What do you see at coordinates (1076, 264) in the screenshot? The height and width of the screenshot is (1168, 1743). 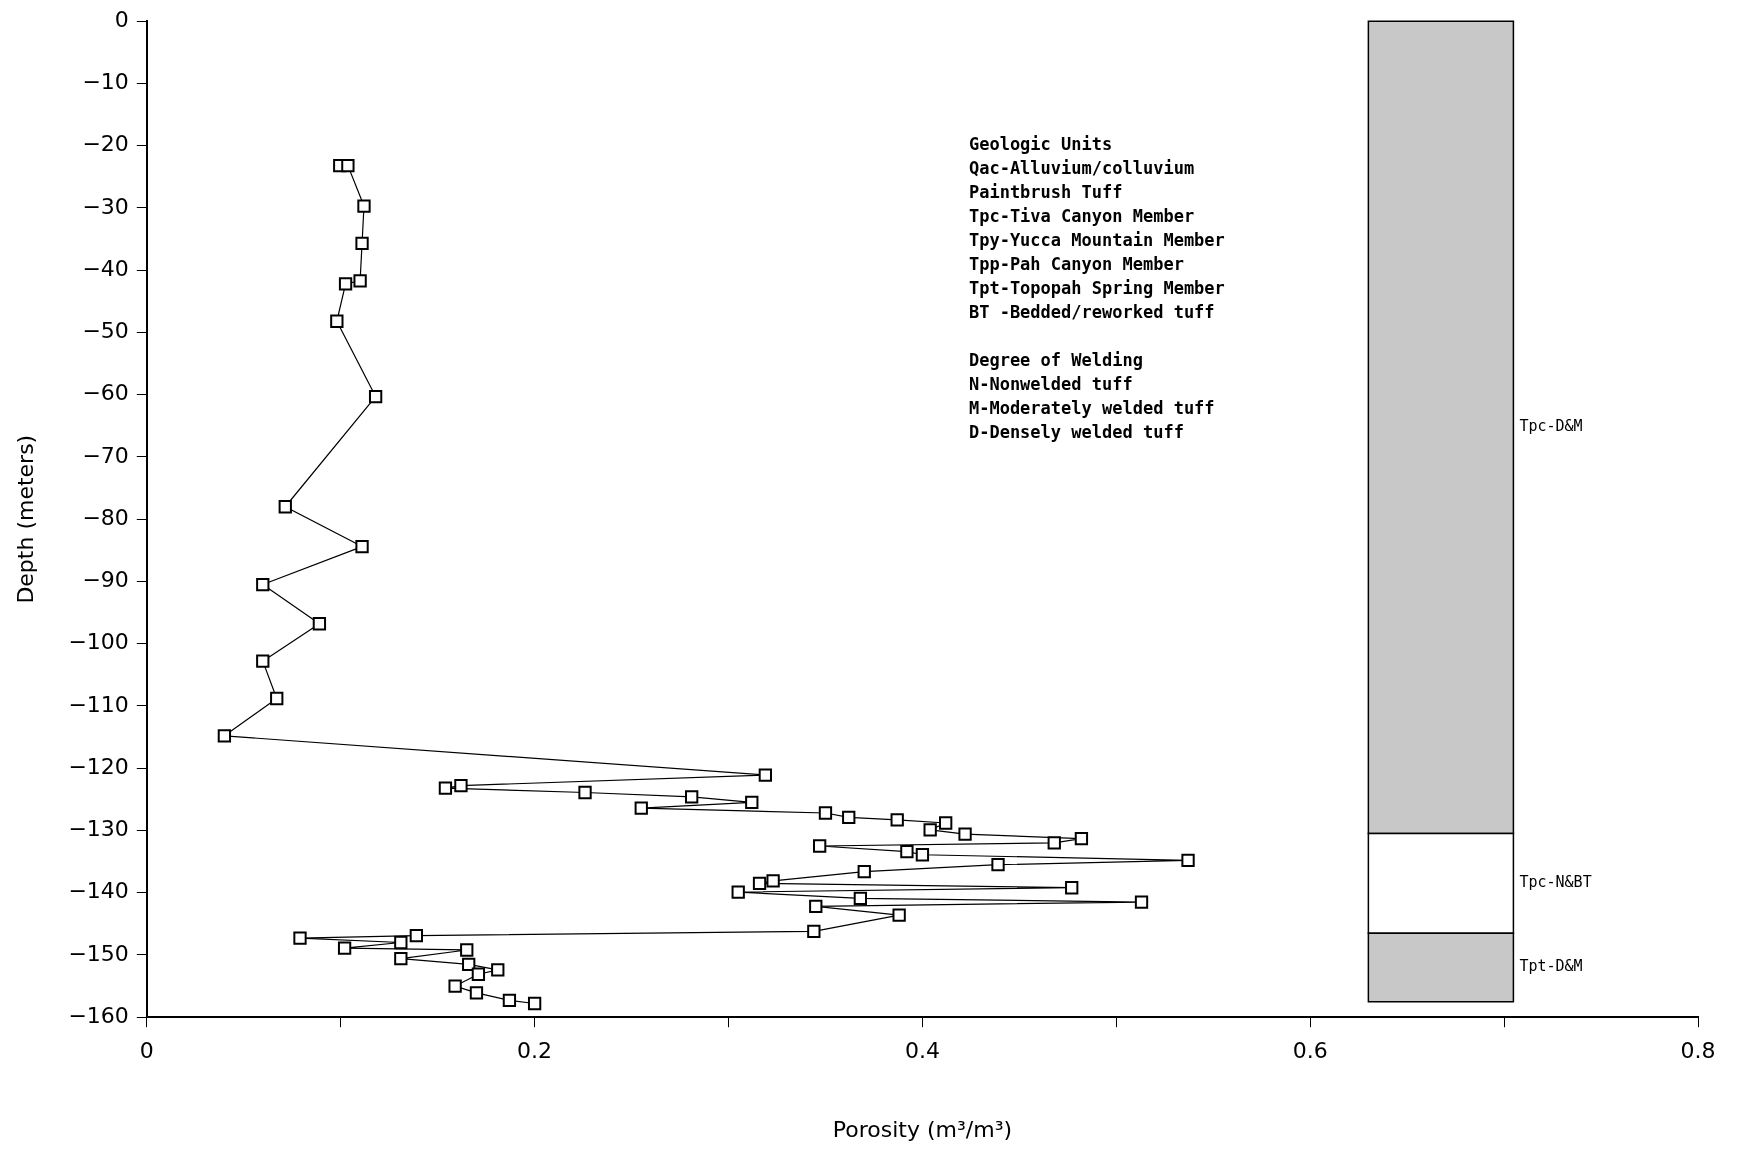 I see `annotation: Tpp-Pah Canyon Member` at bounding box center [1076, 264].